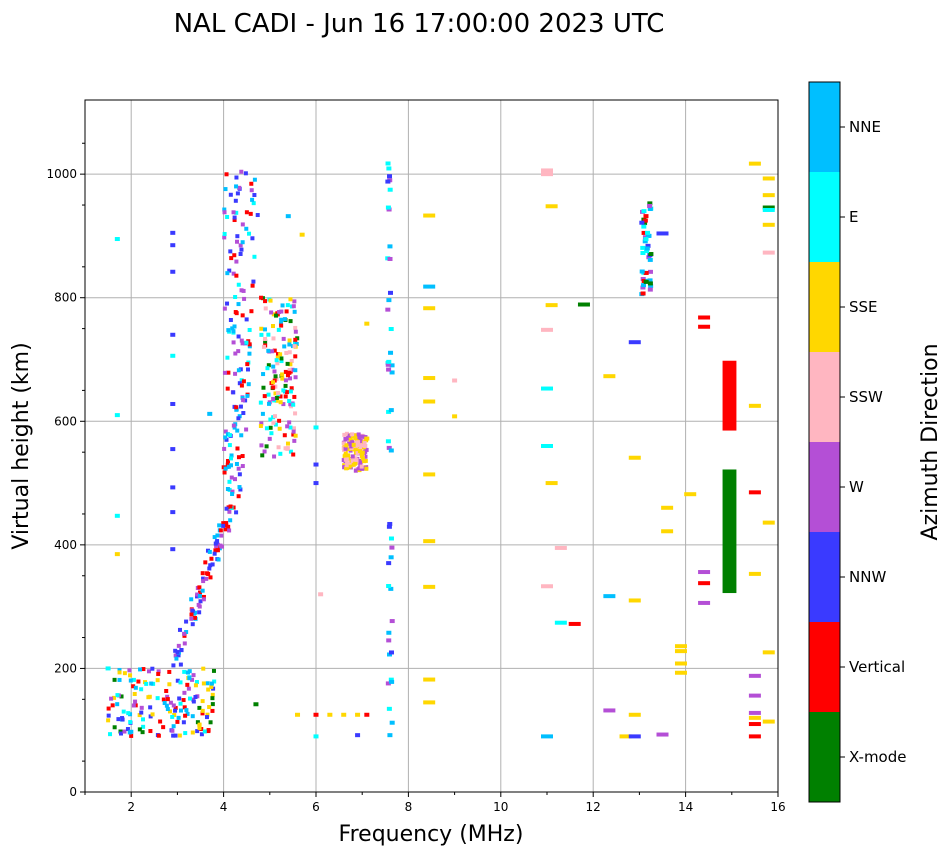 This screenshot has width=951, height=856. What do you see at coordinates (866, 397) in the screenshot?
I see `colorbar-tick-label: SSW` at bounding box center [866, 397].